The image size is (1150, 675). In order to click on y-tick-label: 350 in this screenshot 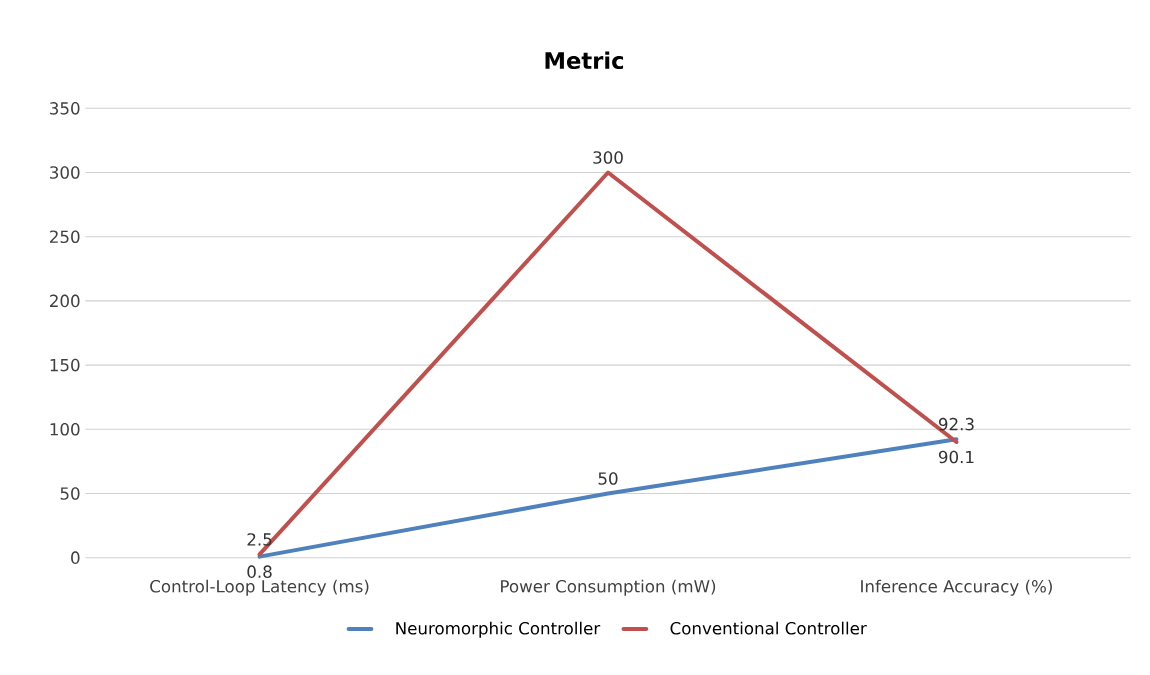, I will do `click(65, 108)`.